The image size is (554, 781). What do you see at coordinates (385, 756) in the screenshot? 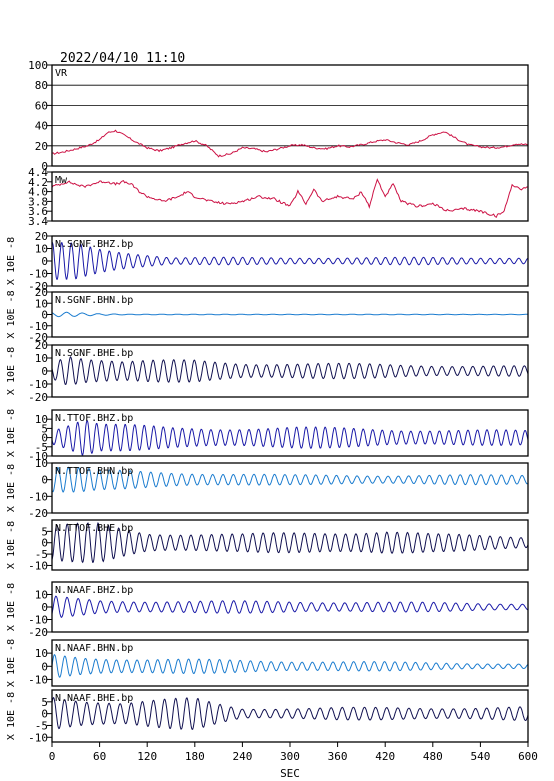
I see `x-tick-label: 420` at bounding box center [385, 756].